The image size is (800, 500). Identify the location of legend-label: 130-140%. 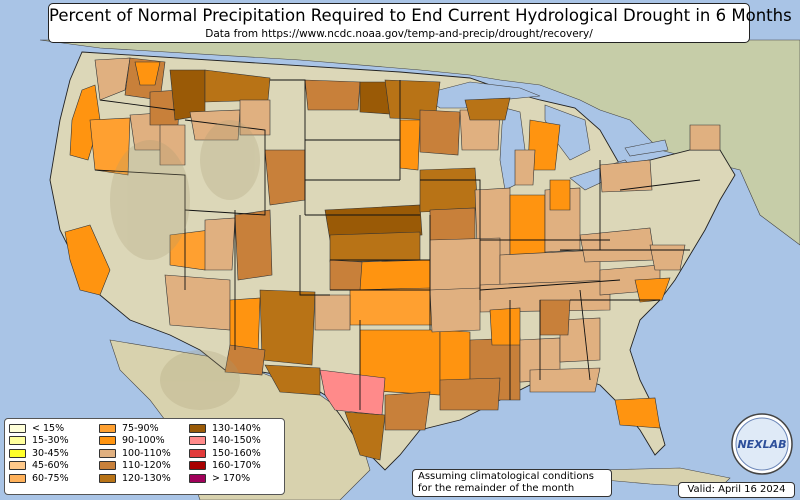
(236, 428).